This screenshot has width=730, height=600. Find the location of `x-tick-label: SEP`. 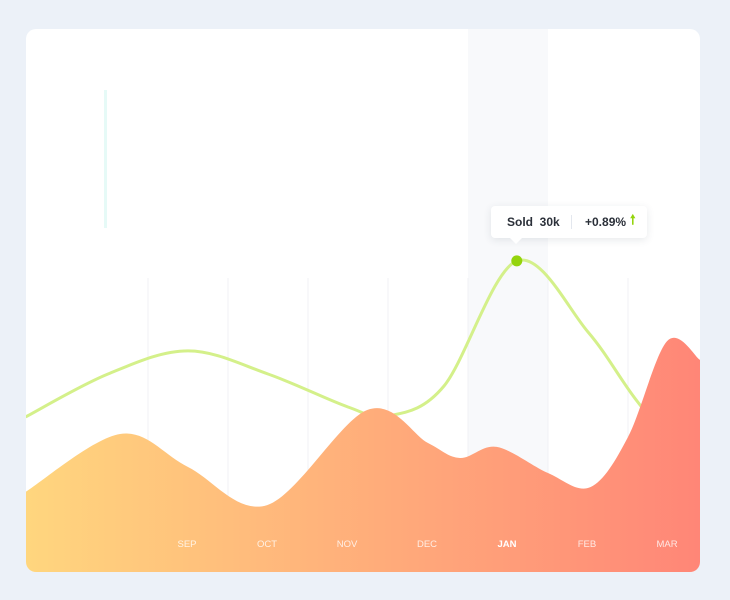

x-tick-label: SEP is located at coordinates (186, 544).